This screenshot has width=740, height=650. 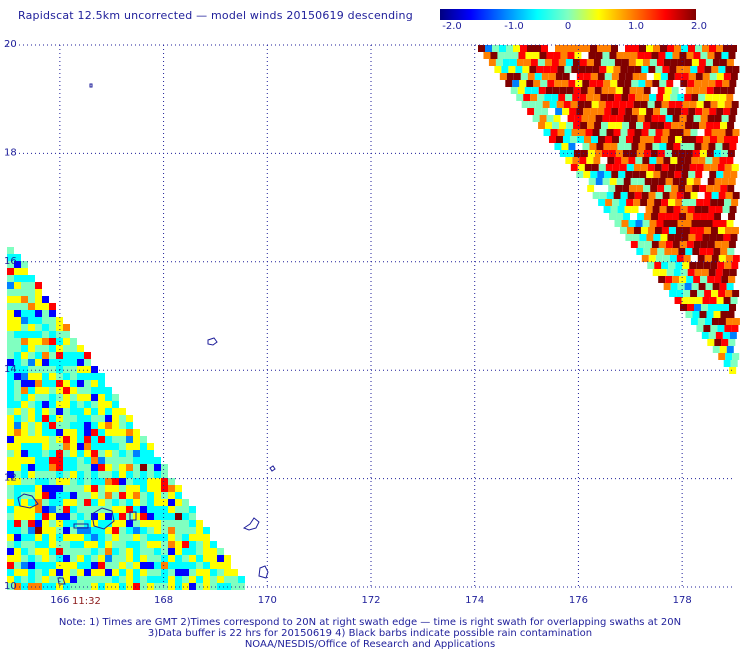 I want to click on colorbar-label-pos1: 1.0, so click(x=636, y=26).